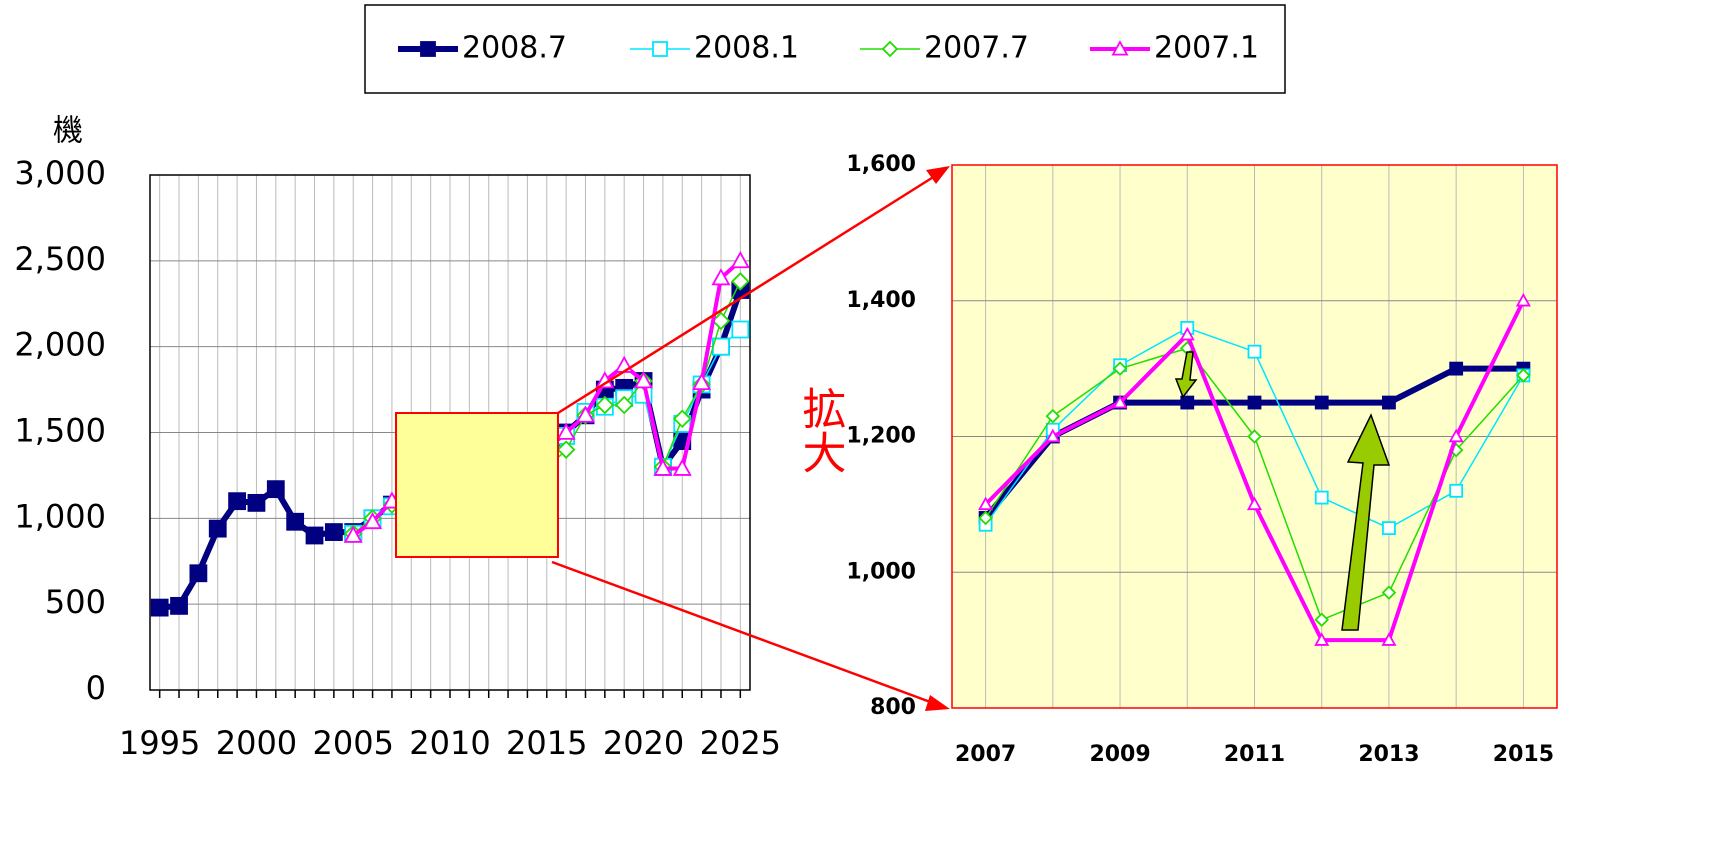 The width and height of the screenshot is (1723, 845). I want to click on x-tick-label: 2000, so click(256, 743).